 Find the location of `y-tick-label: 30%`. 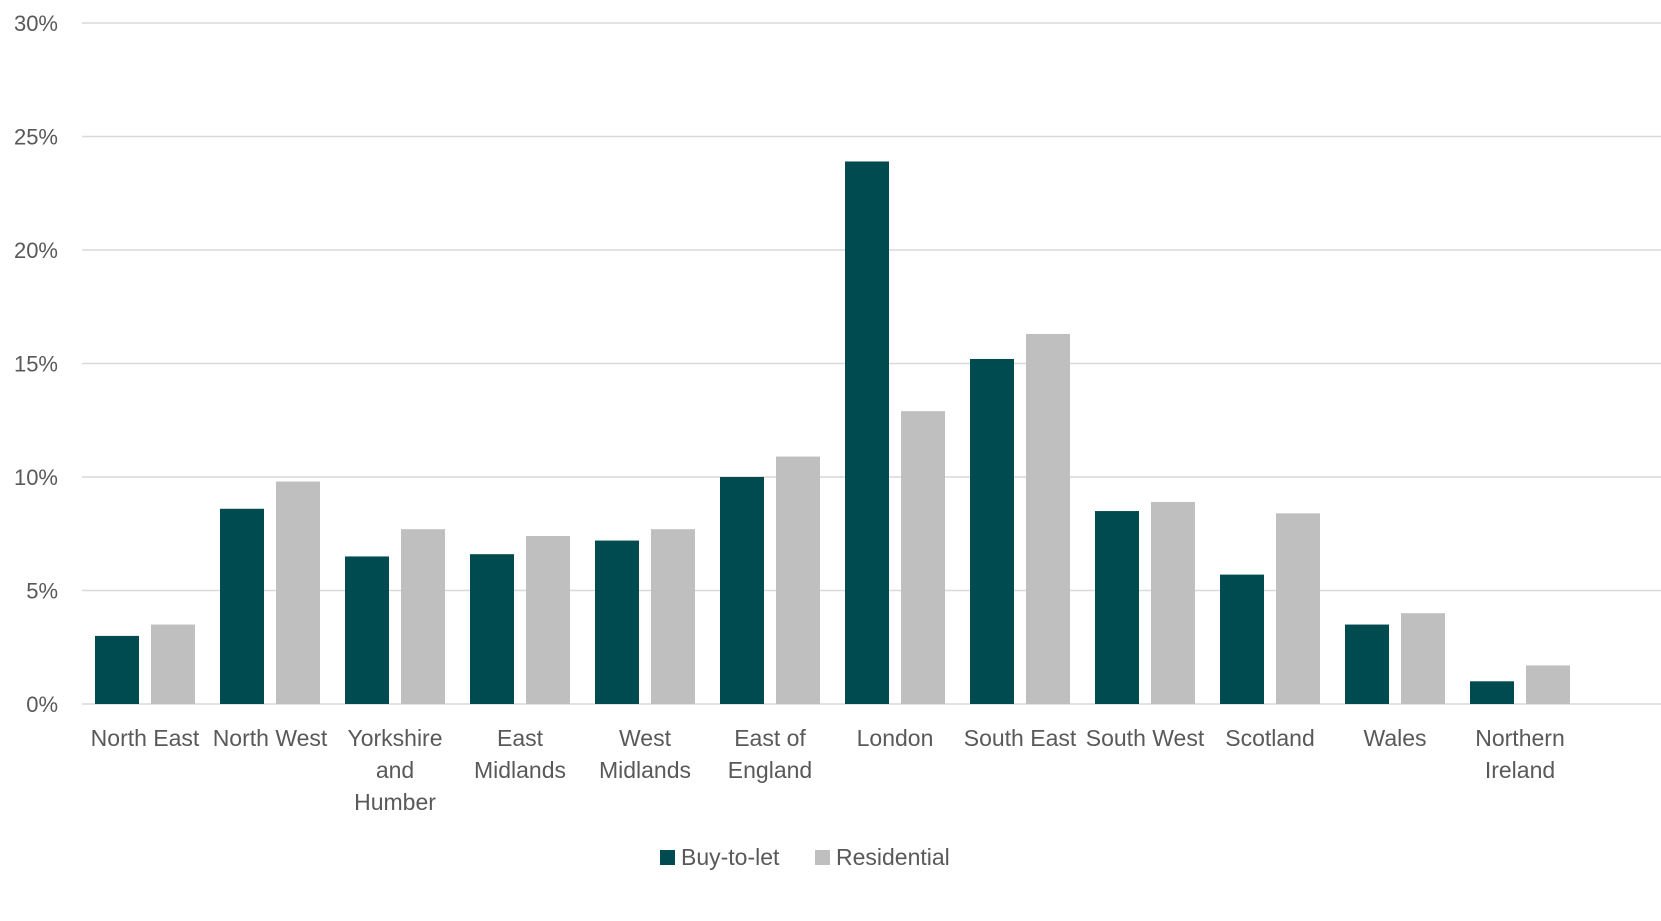

y-tick-label: 30% is located at coordinates (36, 23).